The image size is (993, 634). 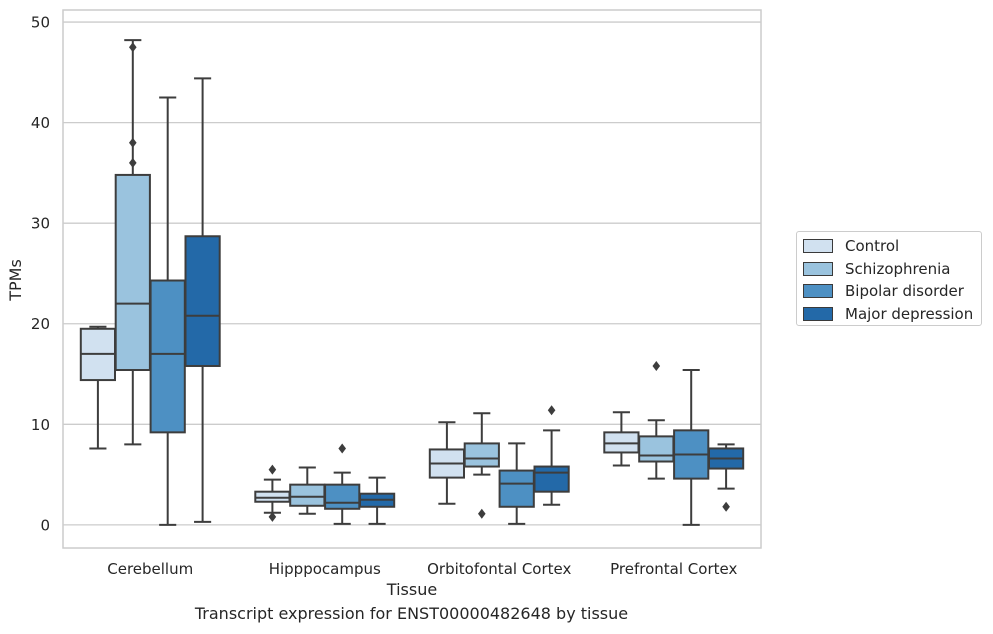 I want to click on y-tick-labels: 0 10 20 30 40 50, so click(x=40, y=274).